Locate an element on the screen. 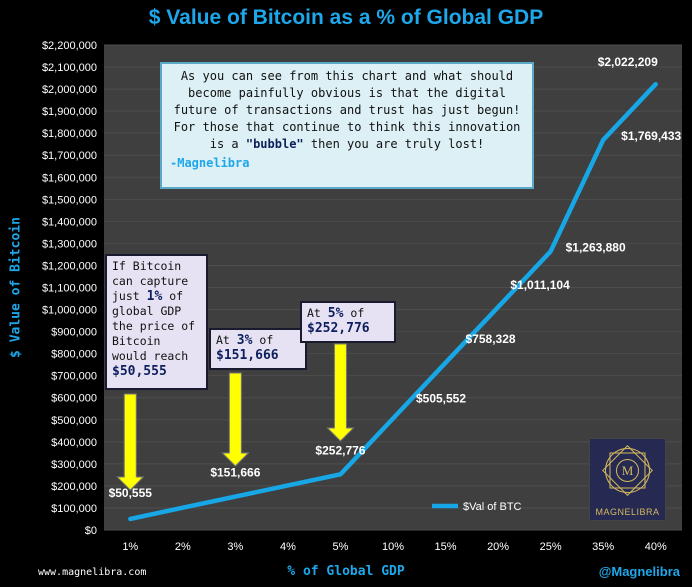  y-tick-label: $1,500,000 is located at coordinates (69, 200).